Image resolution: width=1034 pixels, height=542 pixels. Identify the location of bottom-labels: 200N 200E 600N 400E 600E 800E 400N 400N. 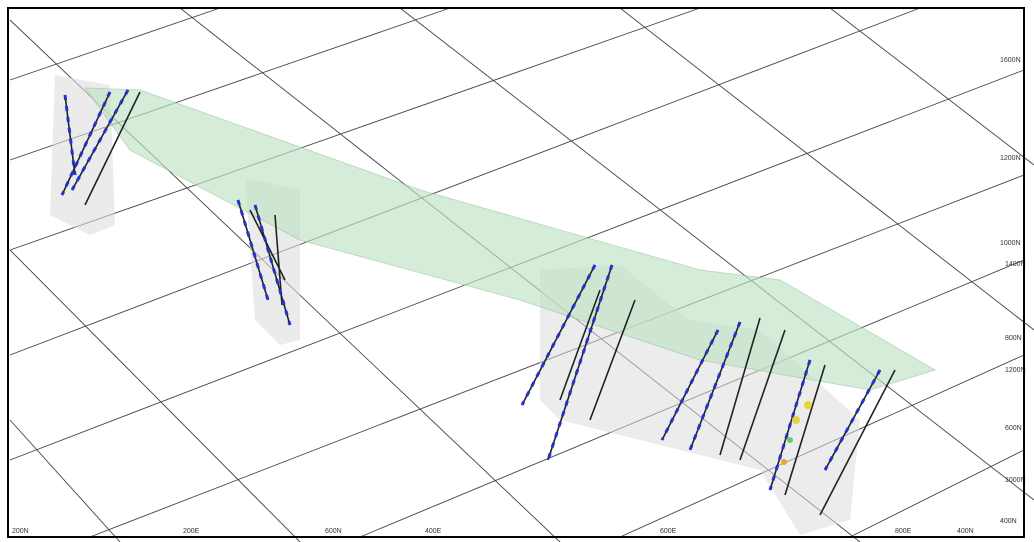
(514, 526).